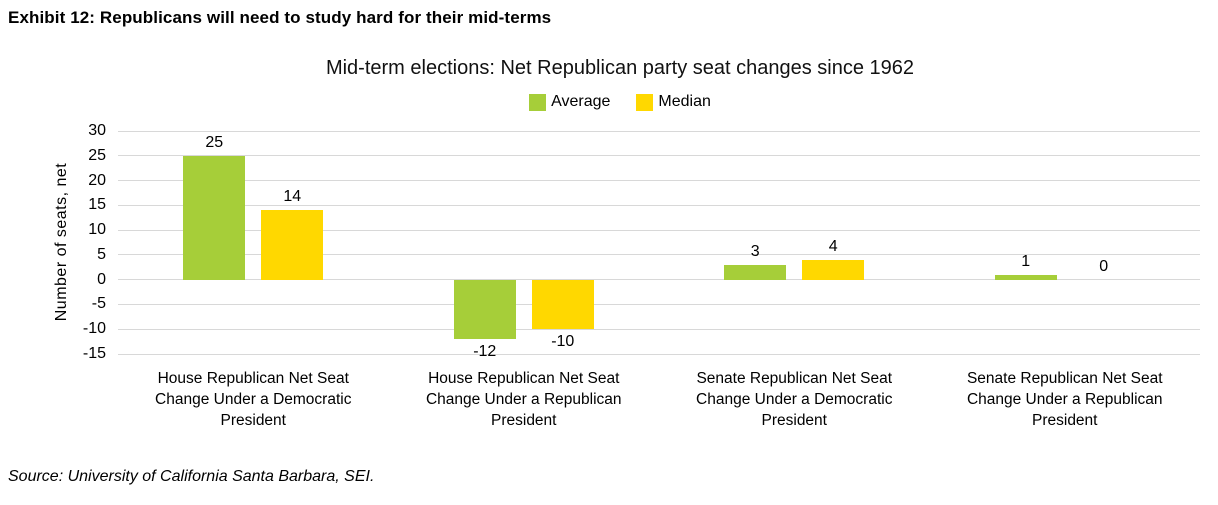 This screenshot has width=1218, height=505. Describe the element at coordinates (292, 197) in the screenshot. I see `bar-value-label: 14` at that location.